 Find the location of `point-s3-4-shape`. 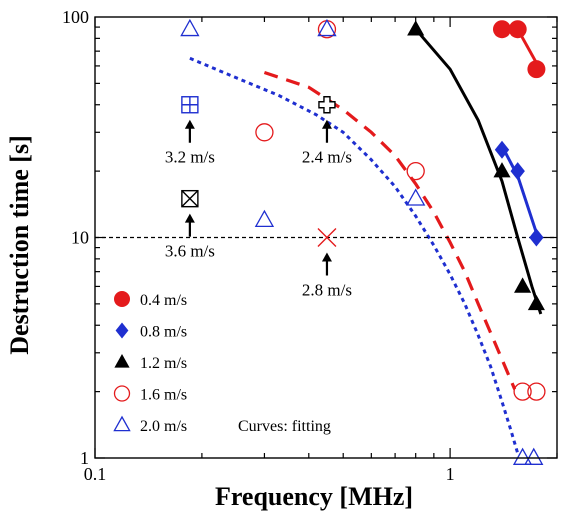

point-s3-4-shape is located at coordinates (536, 391).